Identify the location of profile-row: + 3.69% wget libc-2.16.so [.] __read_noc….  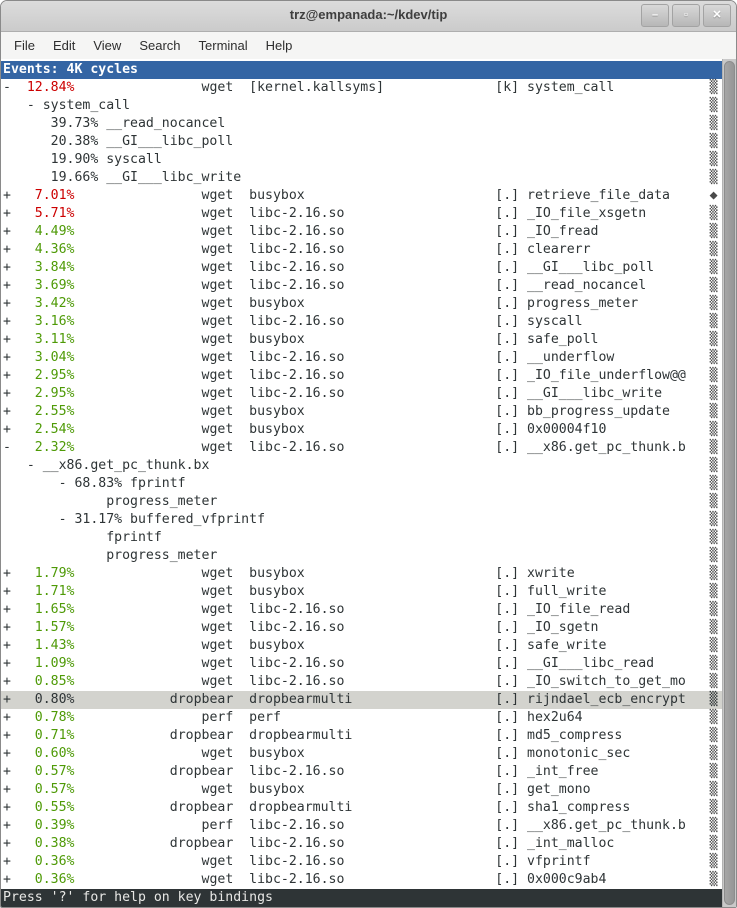
(360, 285).